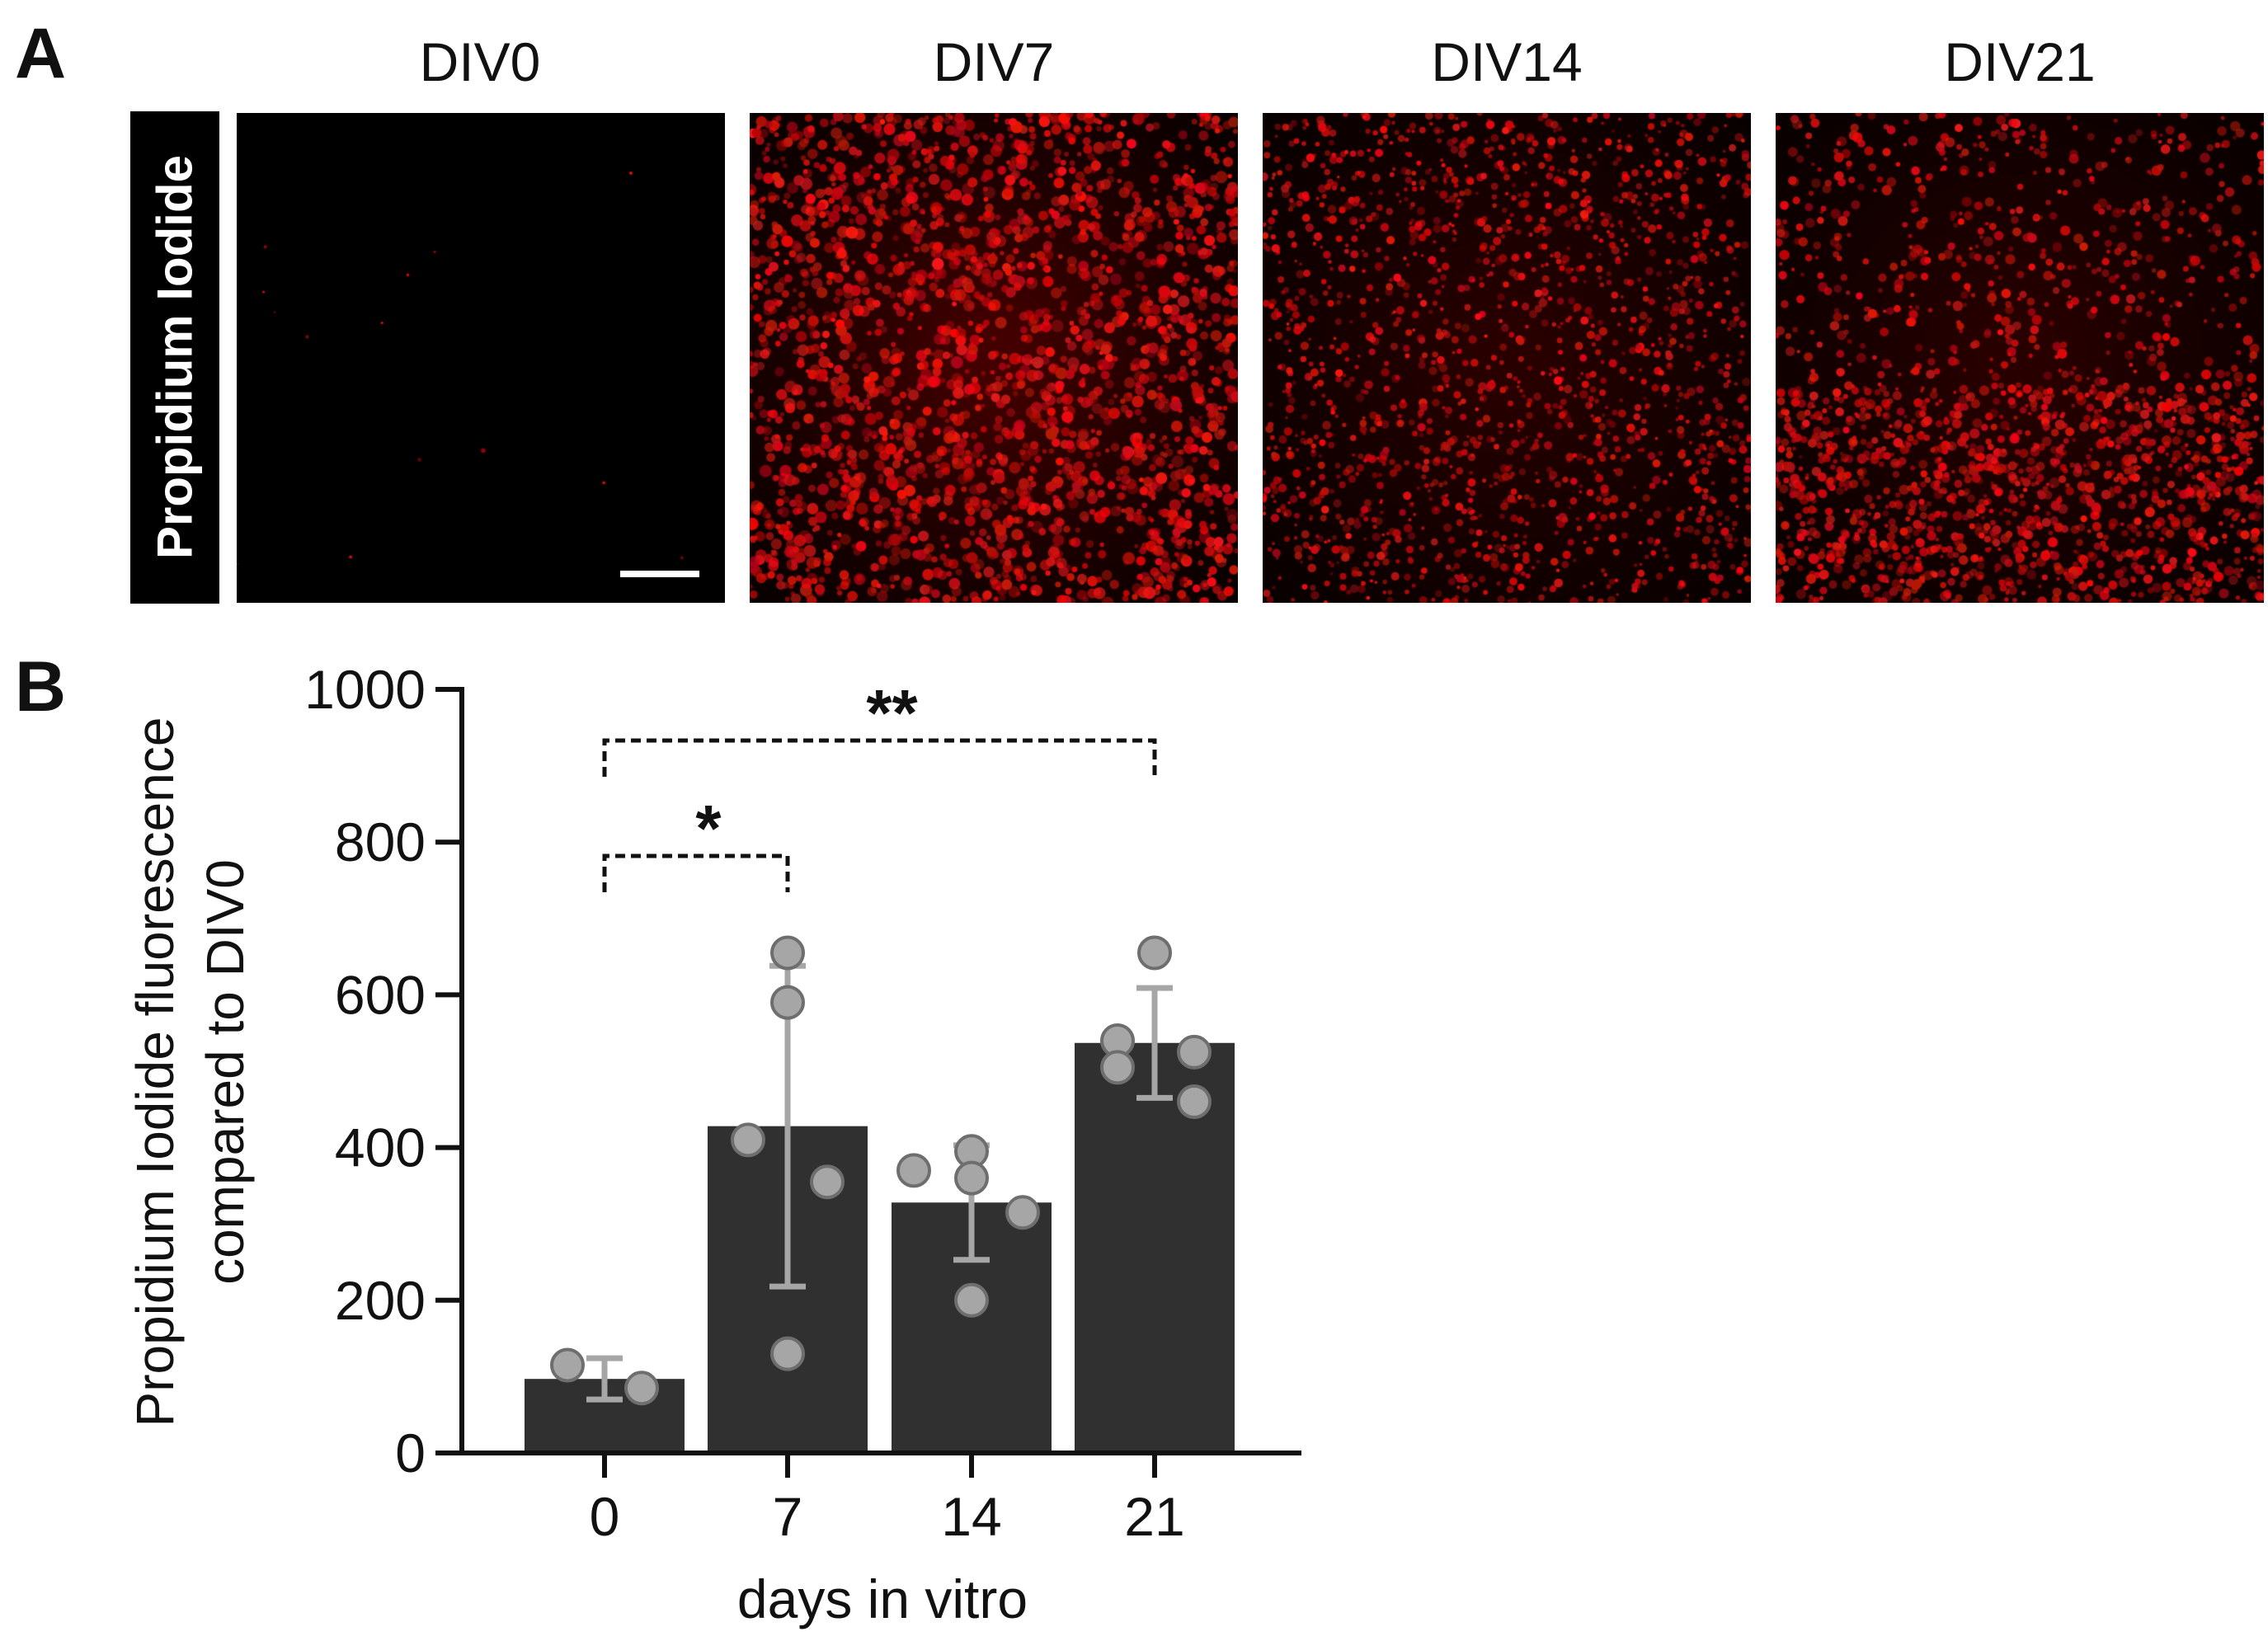 The image size is (2268, 1641). I want to click on x-tick-label: 21, so click(1154, 1516).